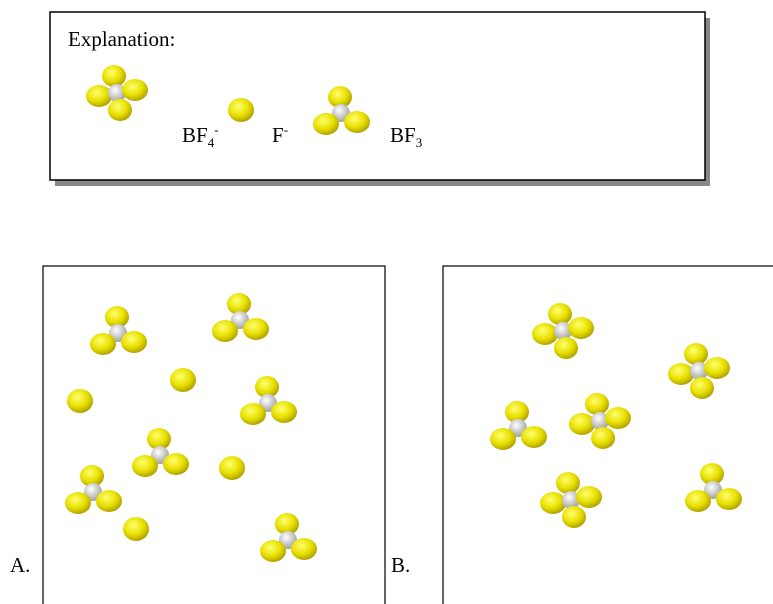 The height and width of the screenshot is (604, 773). What do you see at coordinates (211, 142) in the screenshot?
I see `label-sub: 4` at bounding box center [211, 142].